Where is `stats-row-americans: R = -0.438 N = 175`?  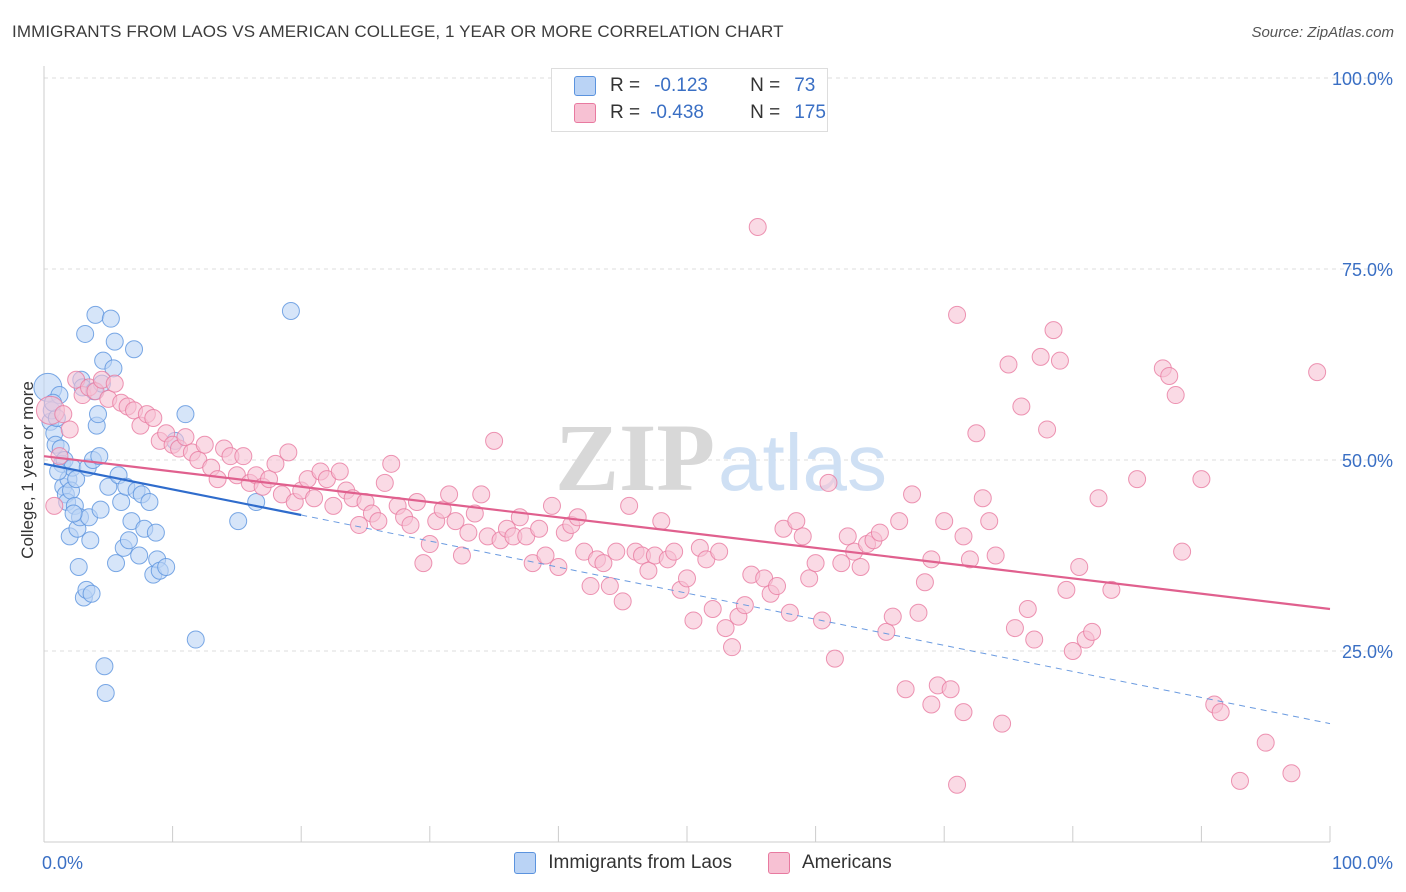 stats-row-americans: R = -0.438 N = 175 is located at coordinates (700, 113).